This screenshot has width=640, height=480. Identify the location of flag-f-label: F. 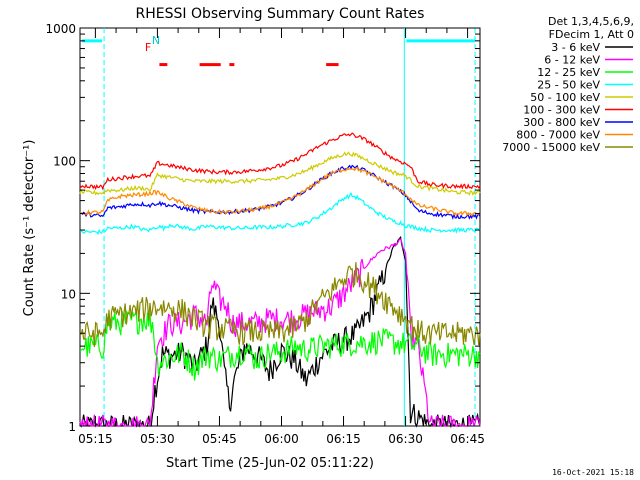
(148, 47).